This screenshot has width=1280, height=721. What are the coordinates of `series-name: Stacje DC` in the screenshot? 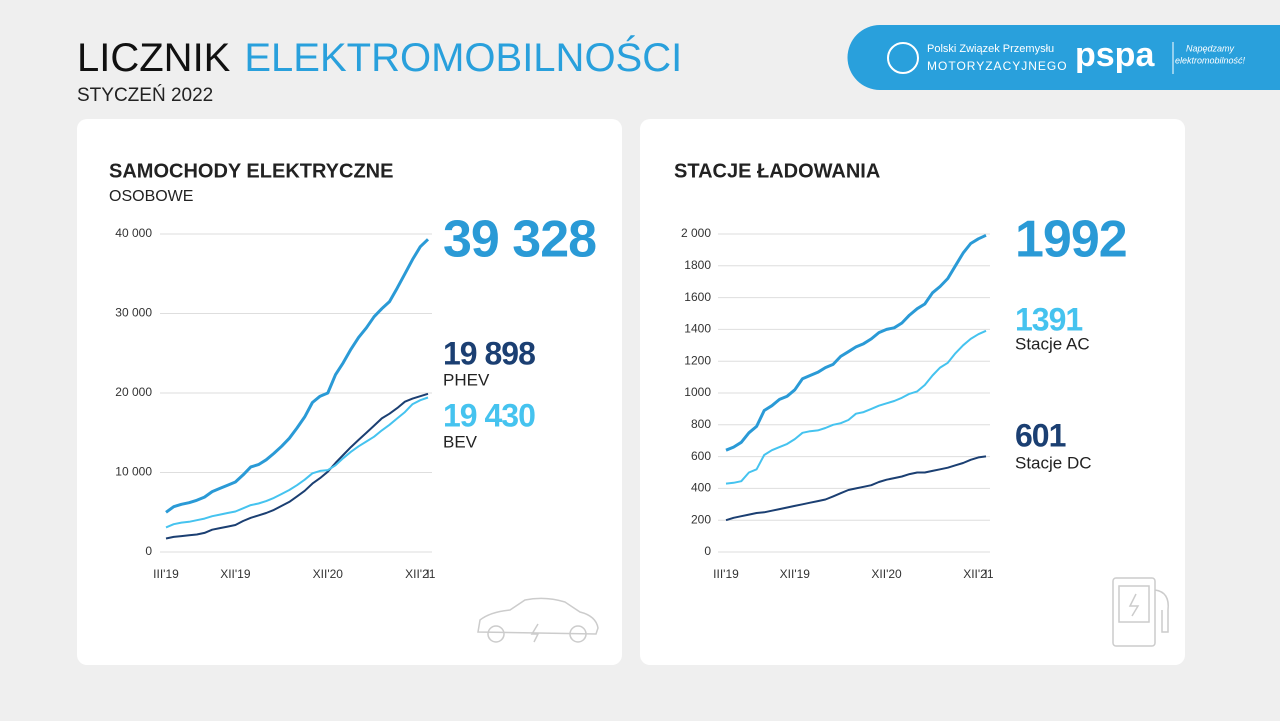 It's located at (1053, 462).